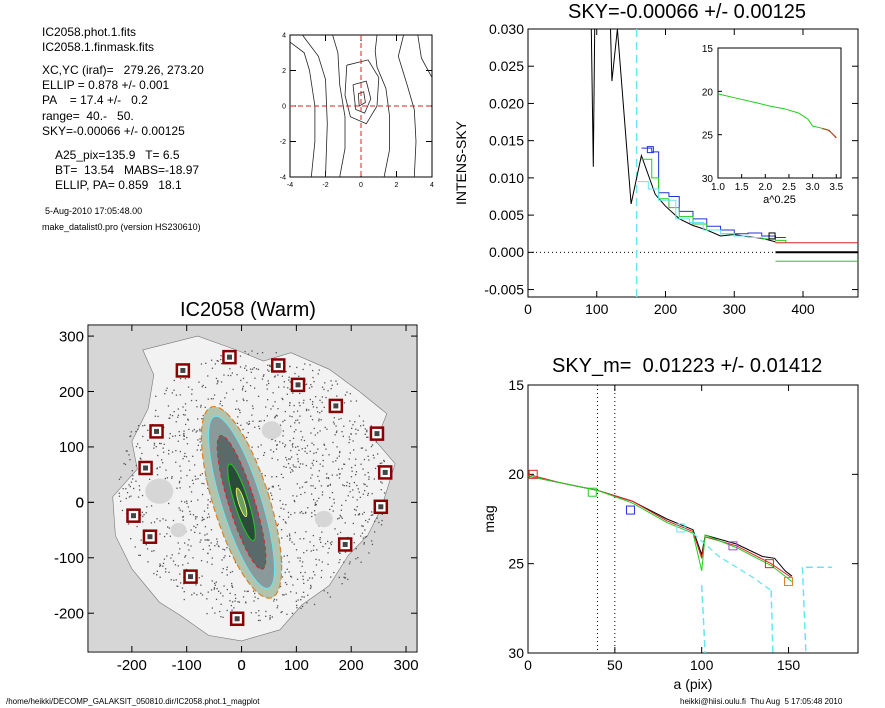  Describe the element at coordinates (69, 613) in the screenshot. I see `image-ytick-label: -200` at that location.